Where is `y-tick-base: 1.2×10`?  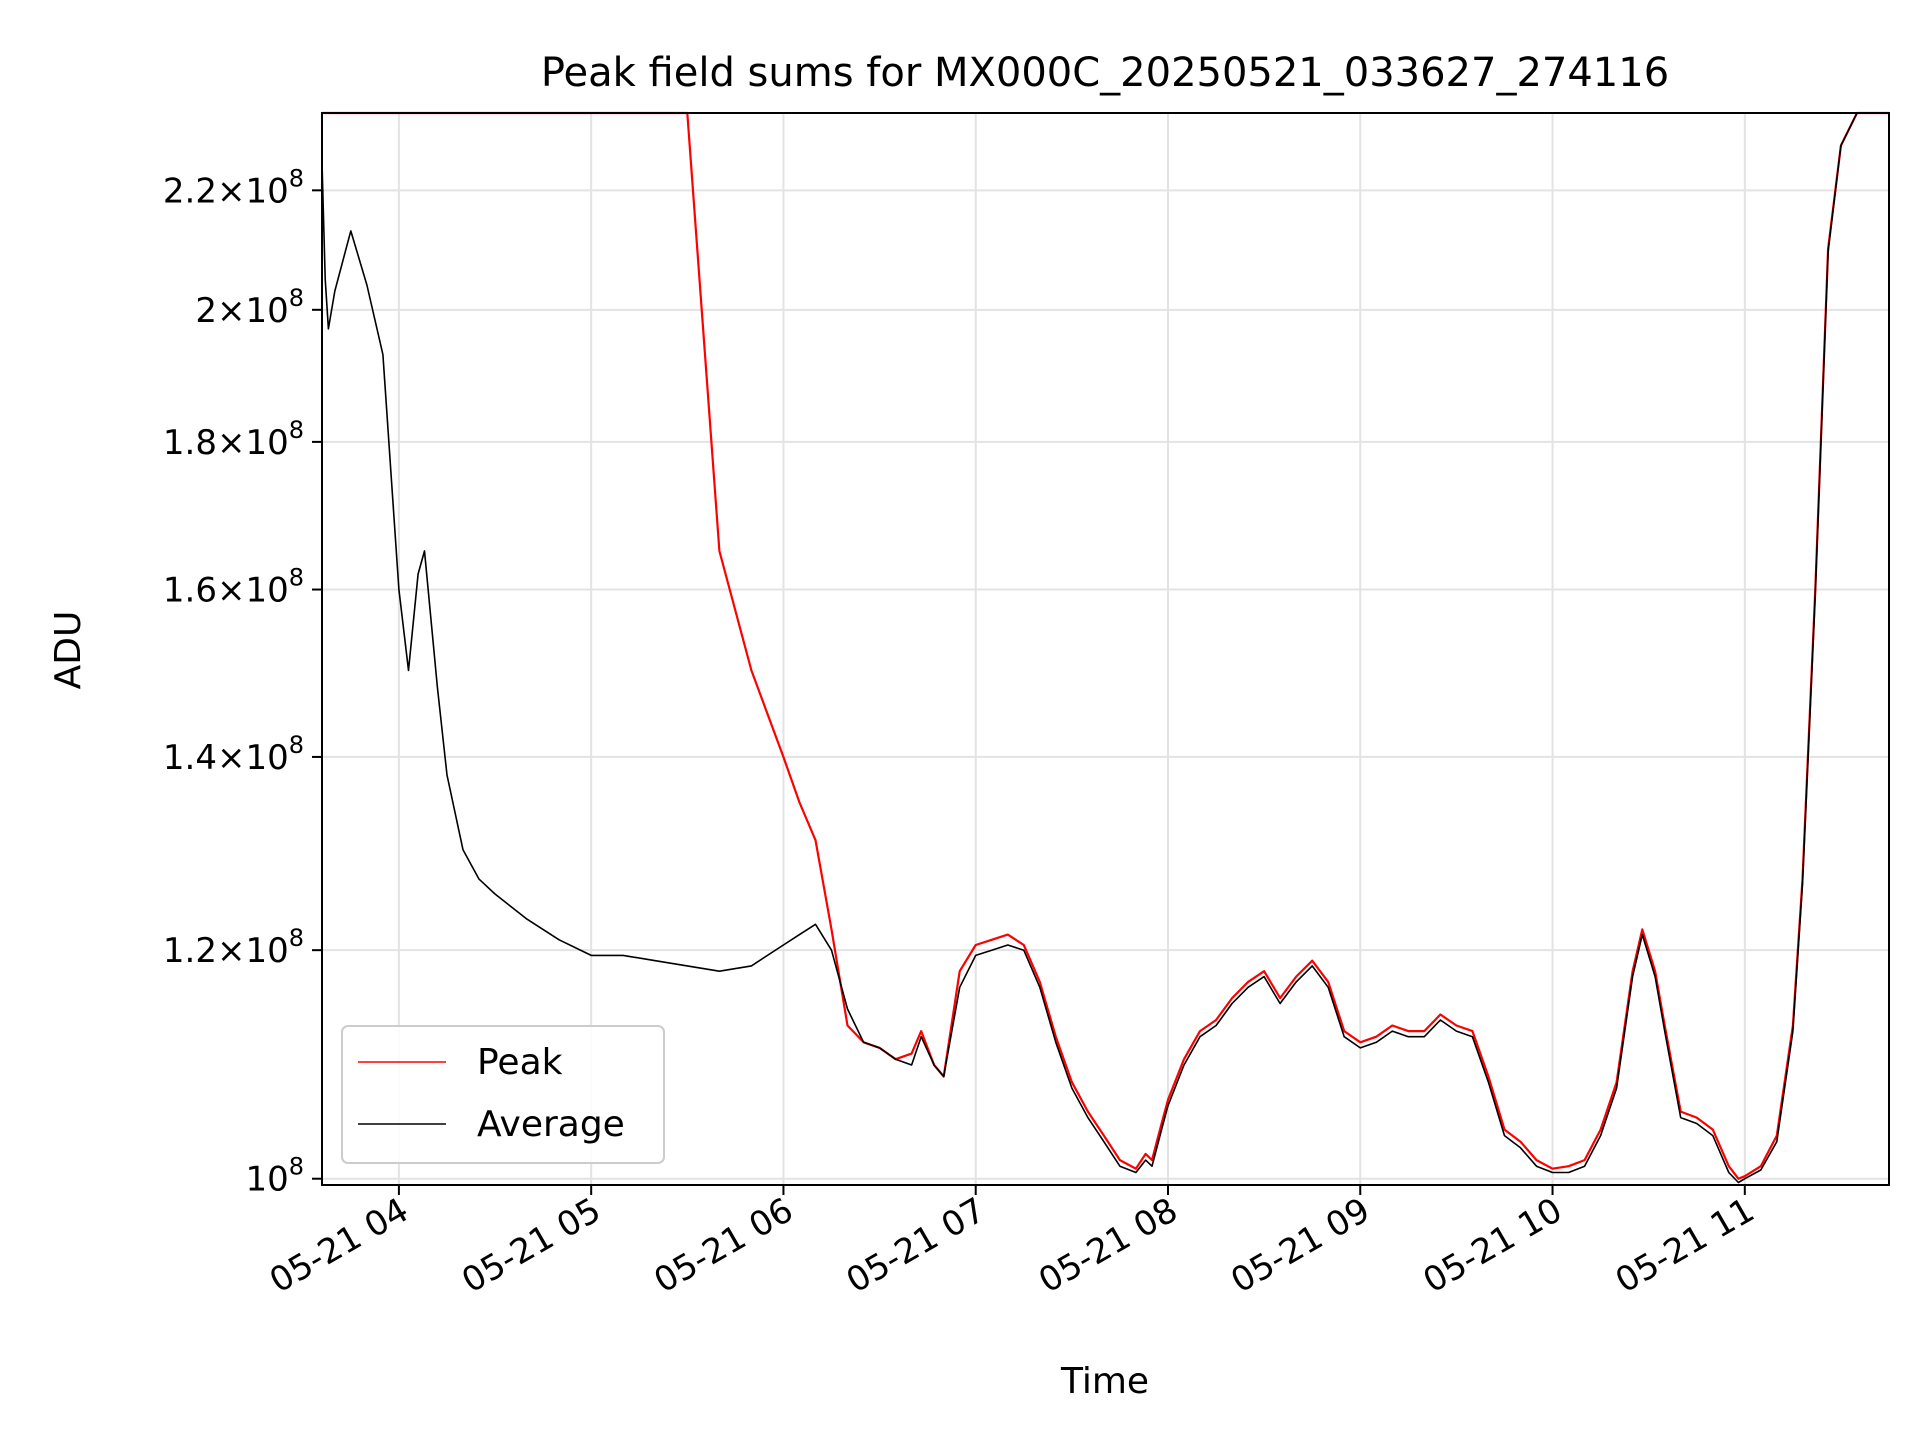 y-tick-base: 1.2×10 is located at coordinates (226, 951).